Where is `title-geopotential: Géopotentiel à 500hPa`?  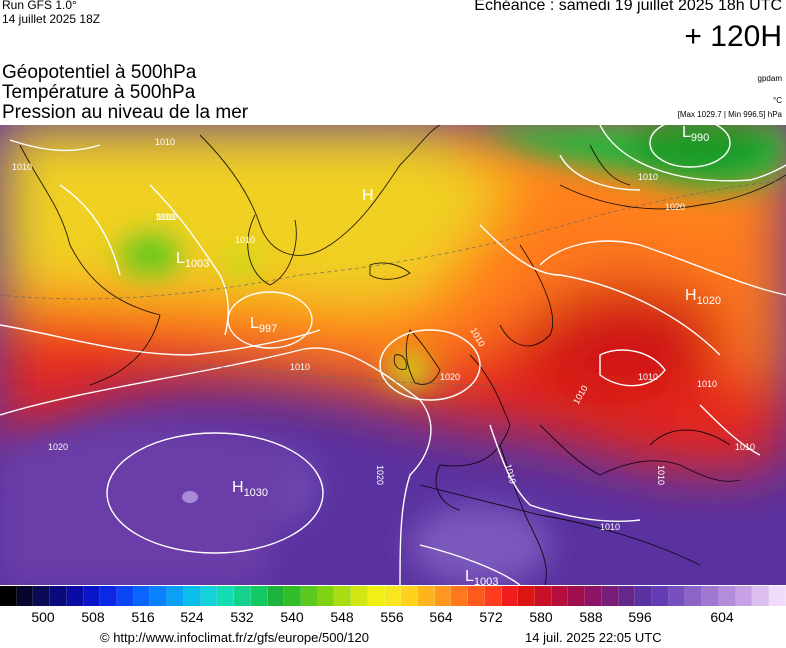 title-geopotential: Géopotentiel à 500hPa is located at coordinates (99, 72).